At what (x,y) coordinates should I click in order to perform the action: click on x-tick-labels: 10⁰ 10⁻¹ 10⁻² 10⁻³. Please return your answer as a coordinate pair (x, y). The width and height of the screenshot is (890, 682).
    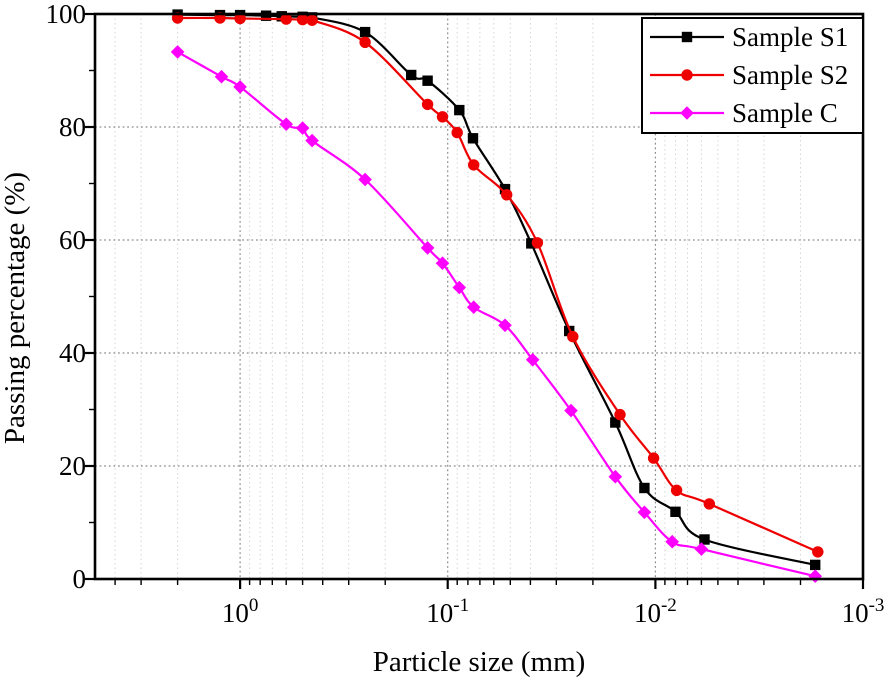
    Looking at the image, I should click on (553, 611).